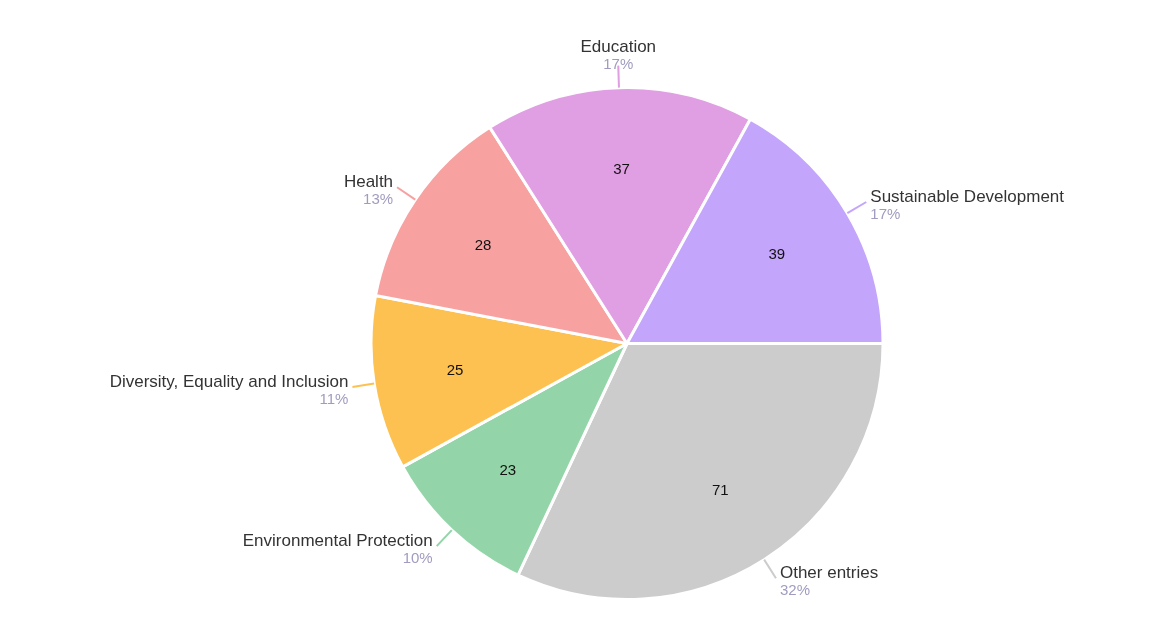 This screenshot has width=1158, height=619. I want to click on slice-label: Diversity, Equality and Inclusion, so click(229, 381).